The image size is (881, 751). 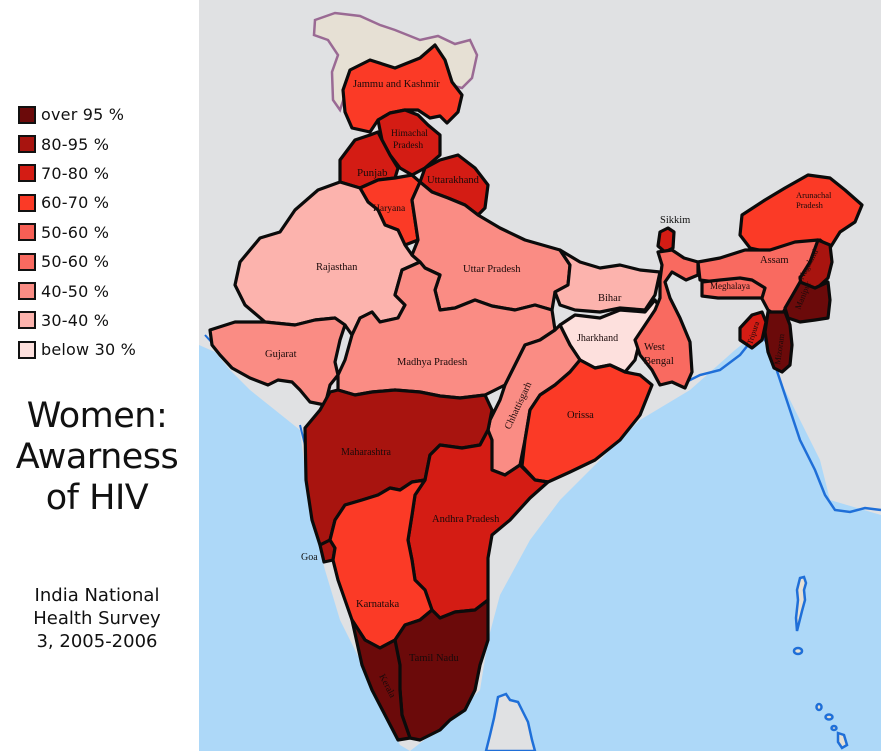 I want to click on legend-label: 70-80 %, so click(x=75, y=173).